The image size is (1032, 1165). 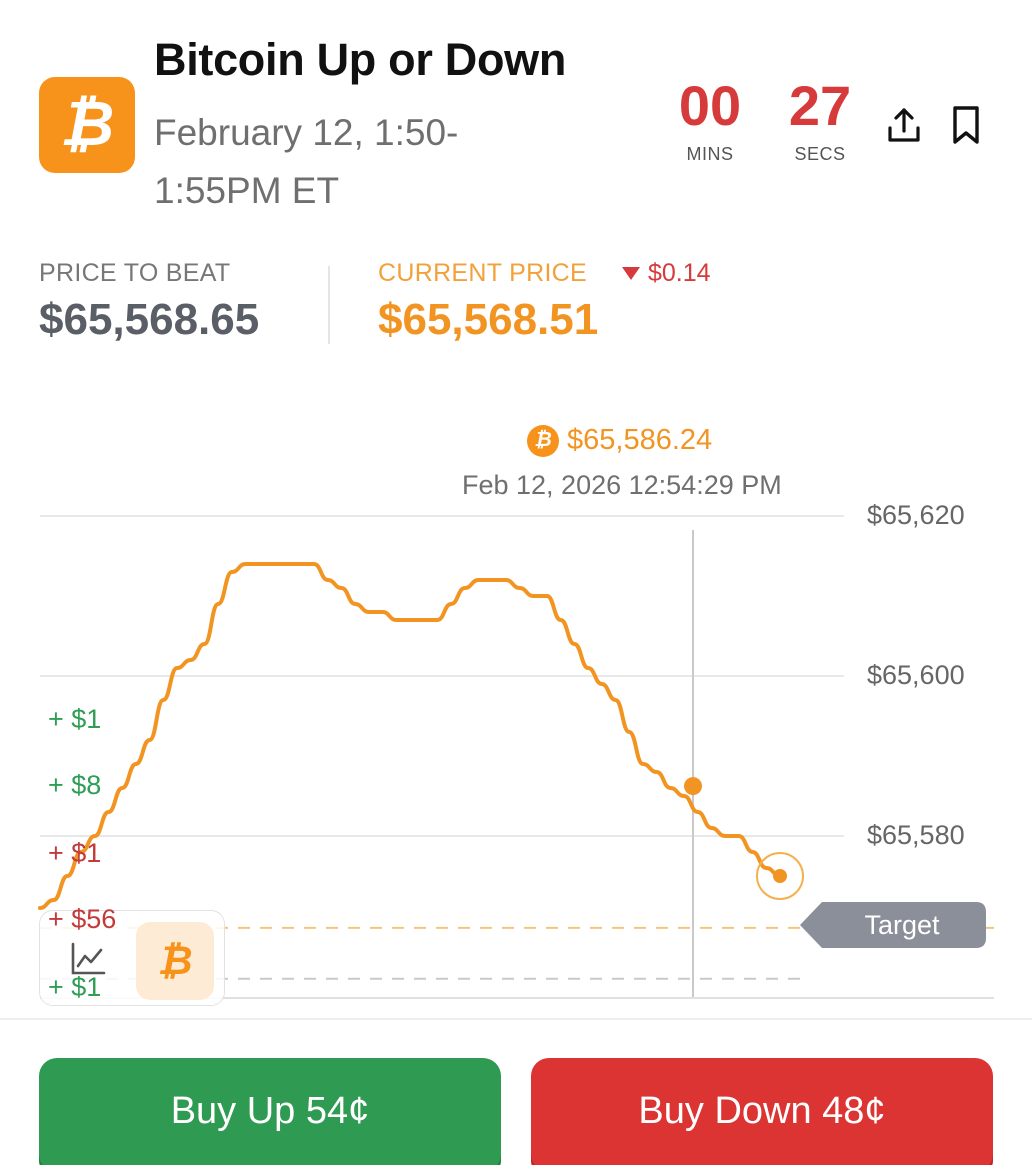 I want to click on buy-up-button: Buy Up 54¢, so click(x=270, y=1111).